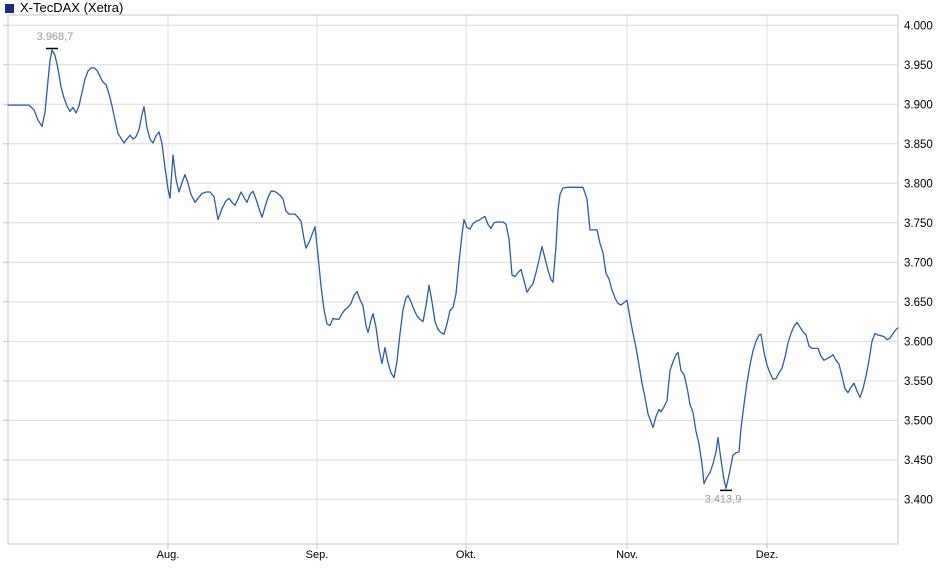 The width and height of the screenshot is (940, 579). I want to click on y-axis-label: 3.800, so click(918, 184).